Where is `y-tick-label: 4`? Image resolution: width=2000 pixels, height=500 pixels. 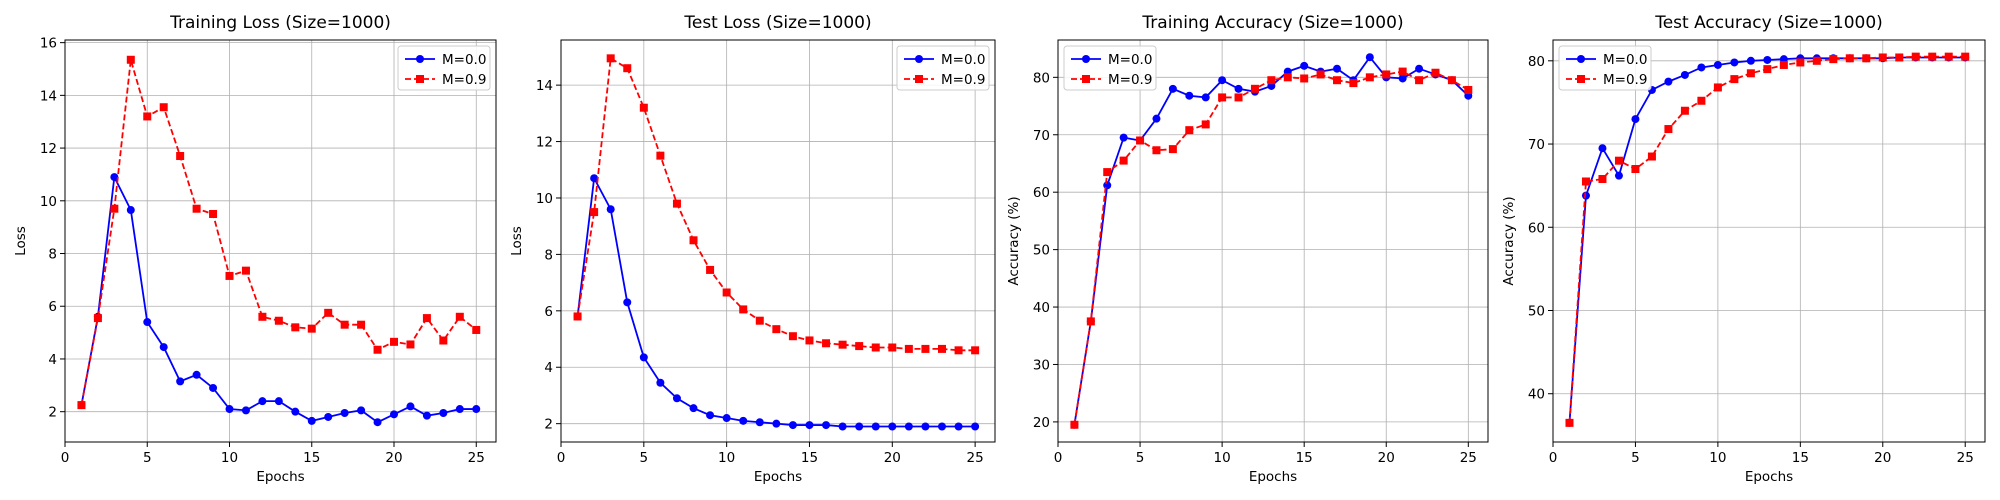 y-tick-label: 4 is located at coordinates (548, 368).